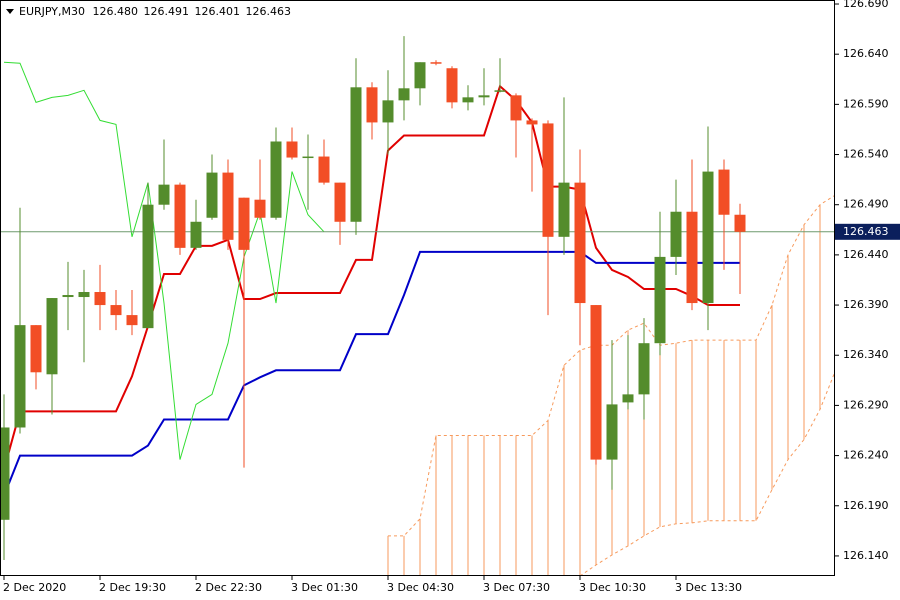 This screenshot has width=900, height=600. Describe the element at coordinates (866, 505) in the screenshot. I see `y-tick-label: 126.190` at that location.